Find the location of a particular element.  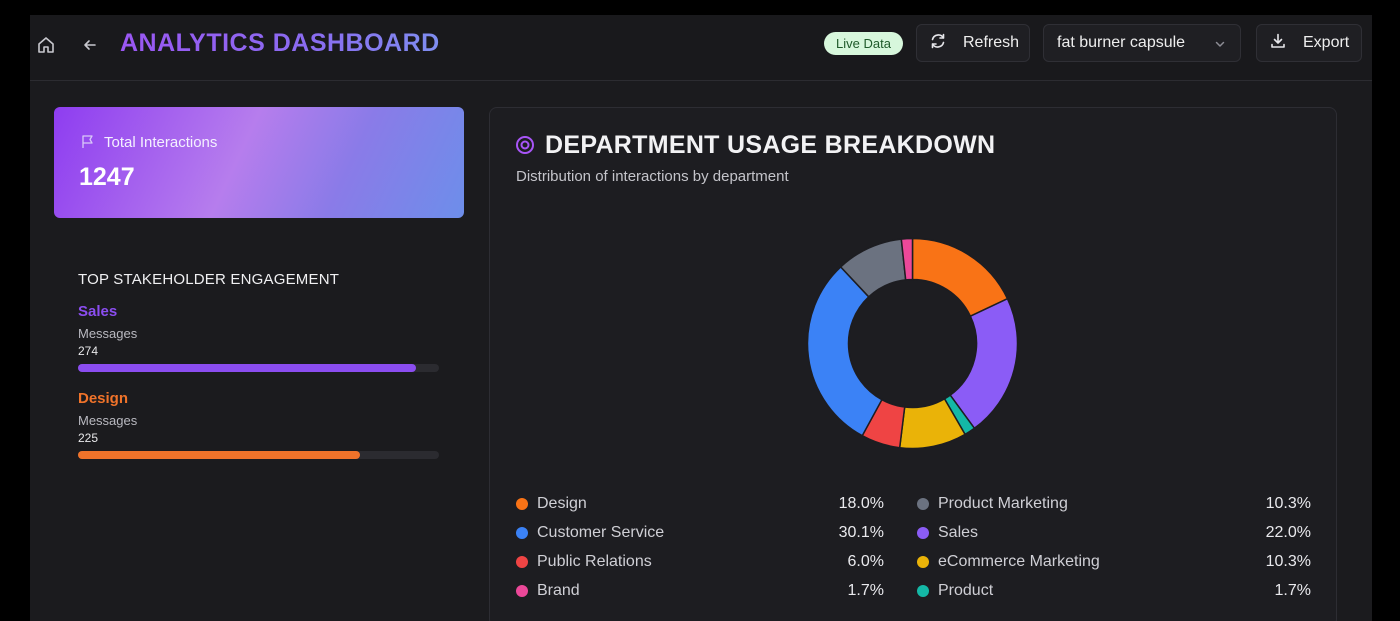

engagement-name: Design is located at coordinates (103, 398).